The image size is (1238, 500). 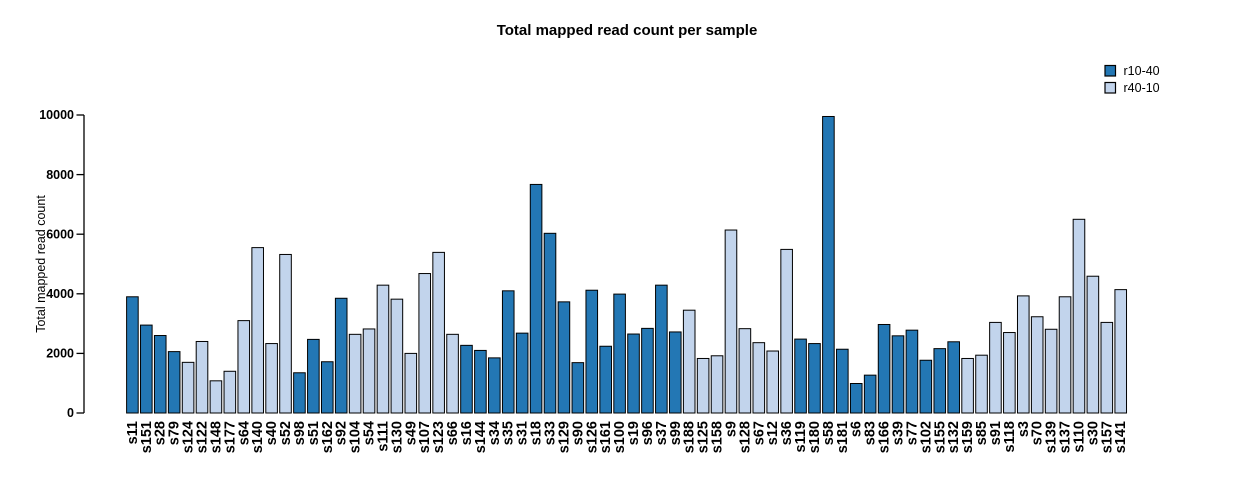 I want to click on x-label-s159: s159, so click(x=968, y=437).